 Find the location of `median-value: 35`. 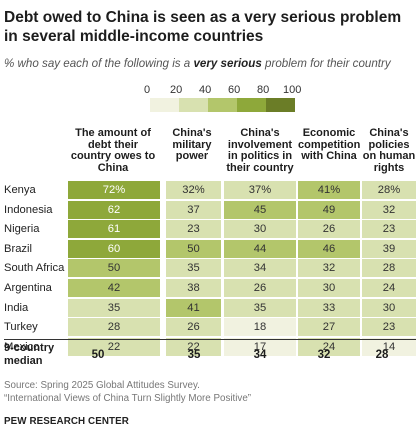

median-value: 35 is located at coordinates (194, 355).